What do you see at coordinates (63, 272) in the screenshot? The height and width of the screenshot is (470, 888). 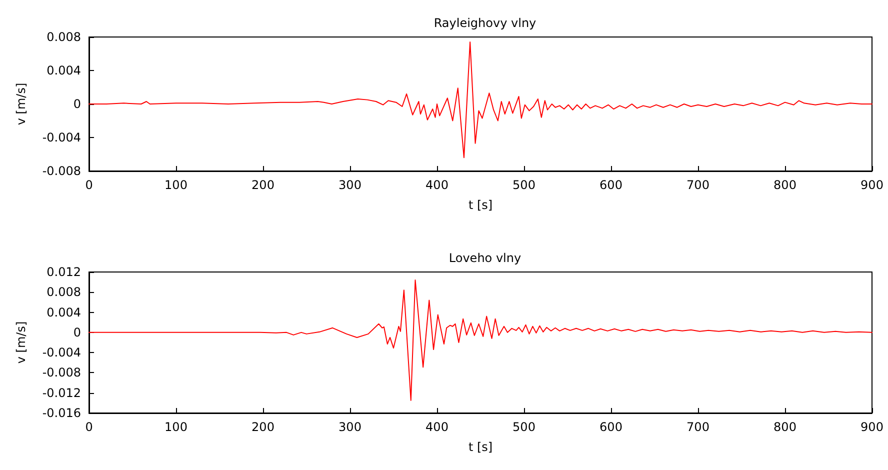 I see `y-tick-label: 0.012` at bounding box center [63, 272].